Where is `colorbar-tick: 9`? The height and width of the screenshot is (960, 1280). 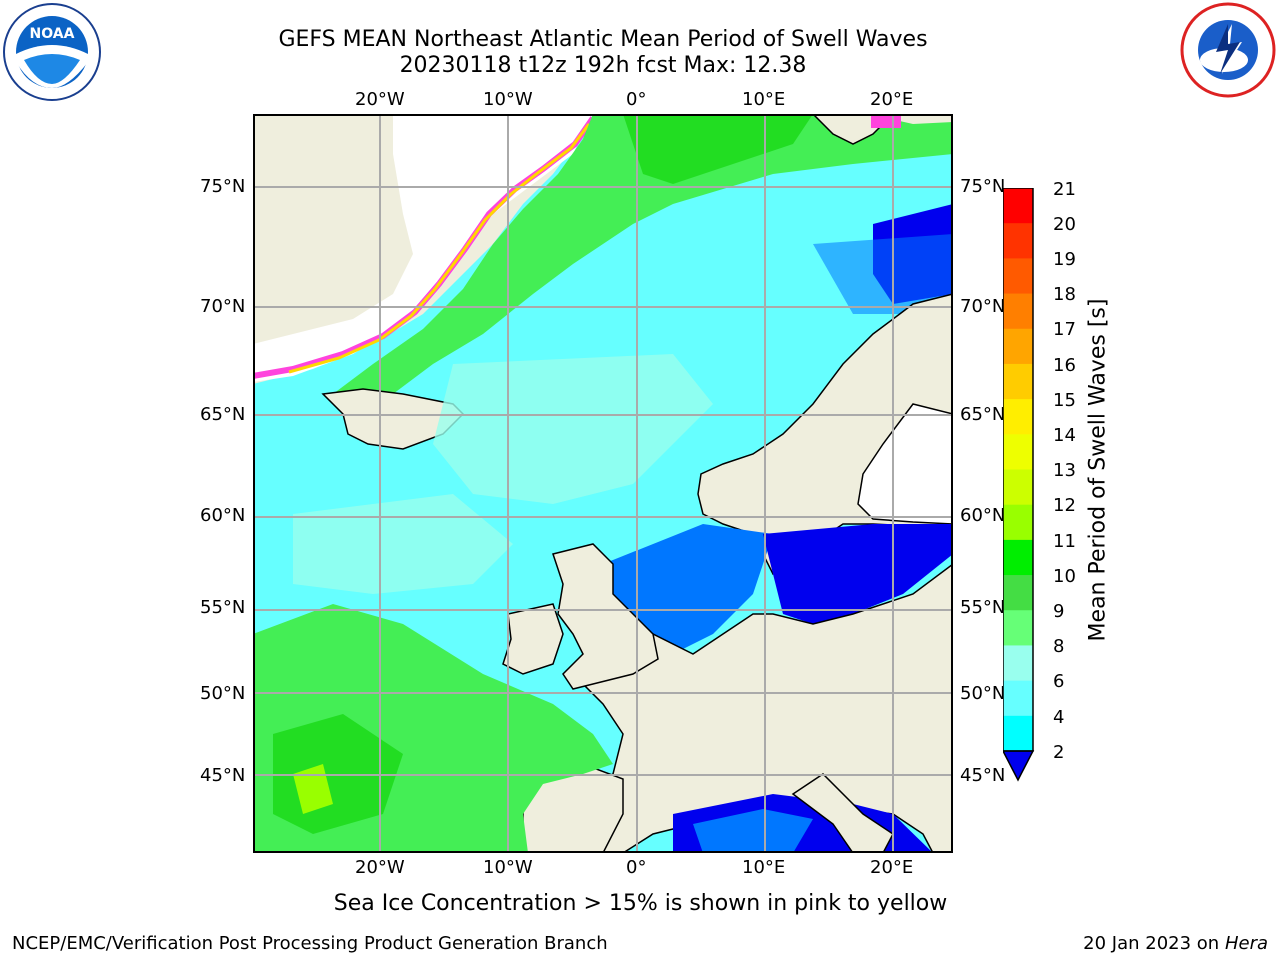
colorbar-tick: 9 is located at coordinates (1059, 611).